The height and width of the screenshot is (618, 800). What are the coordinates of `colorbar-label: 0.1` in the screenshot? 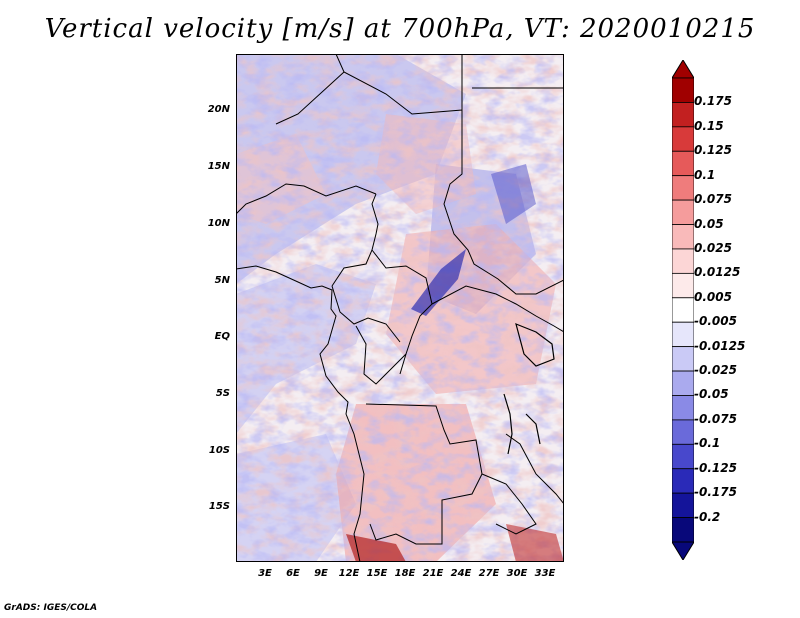 It's located at (705, 174).